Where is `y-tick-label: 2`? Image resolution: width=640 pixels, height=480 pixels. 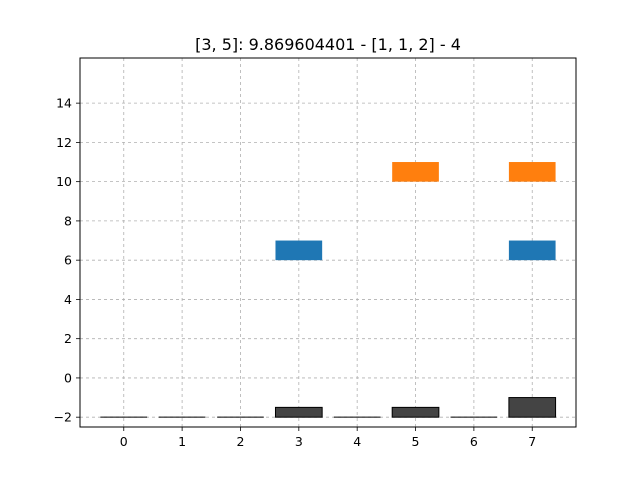 y-tick-label: 2 is located at coordinates (68, 338).